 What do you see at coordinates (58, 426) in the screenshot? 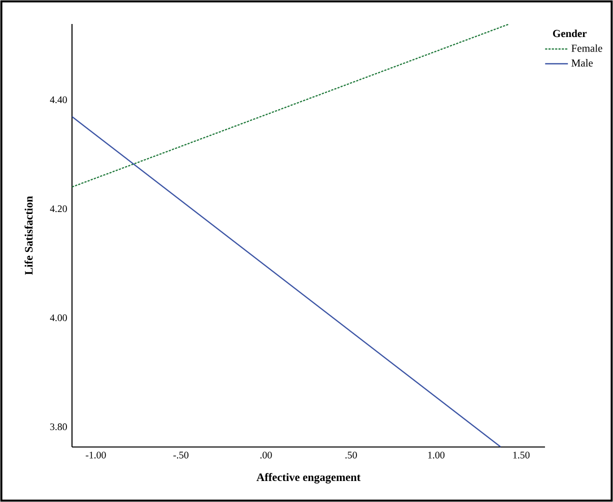
I see `y-tick-label: 3.80` at bounding box center [58, 426].